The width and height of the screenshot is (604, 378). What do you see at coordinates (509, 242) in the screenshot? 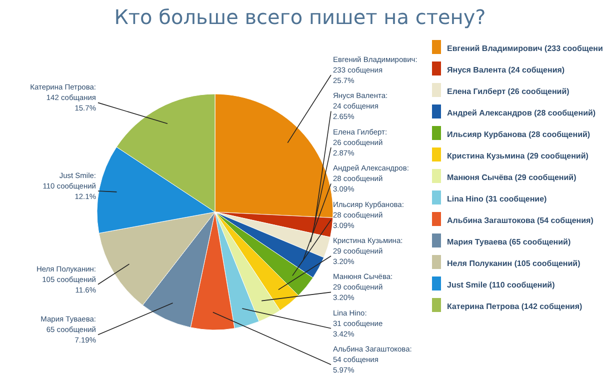
I see `legend-label: Мария Туваева (65 сообщений)` at bounding box center [509, 242].